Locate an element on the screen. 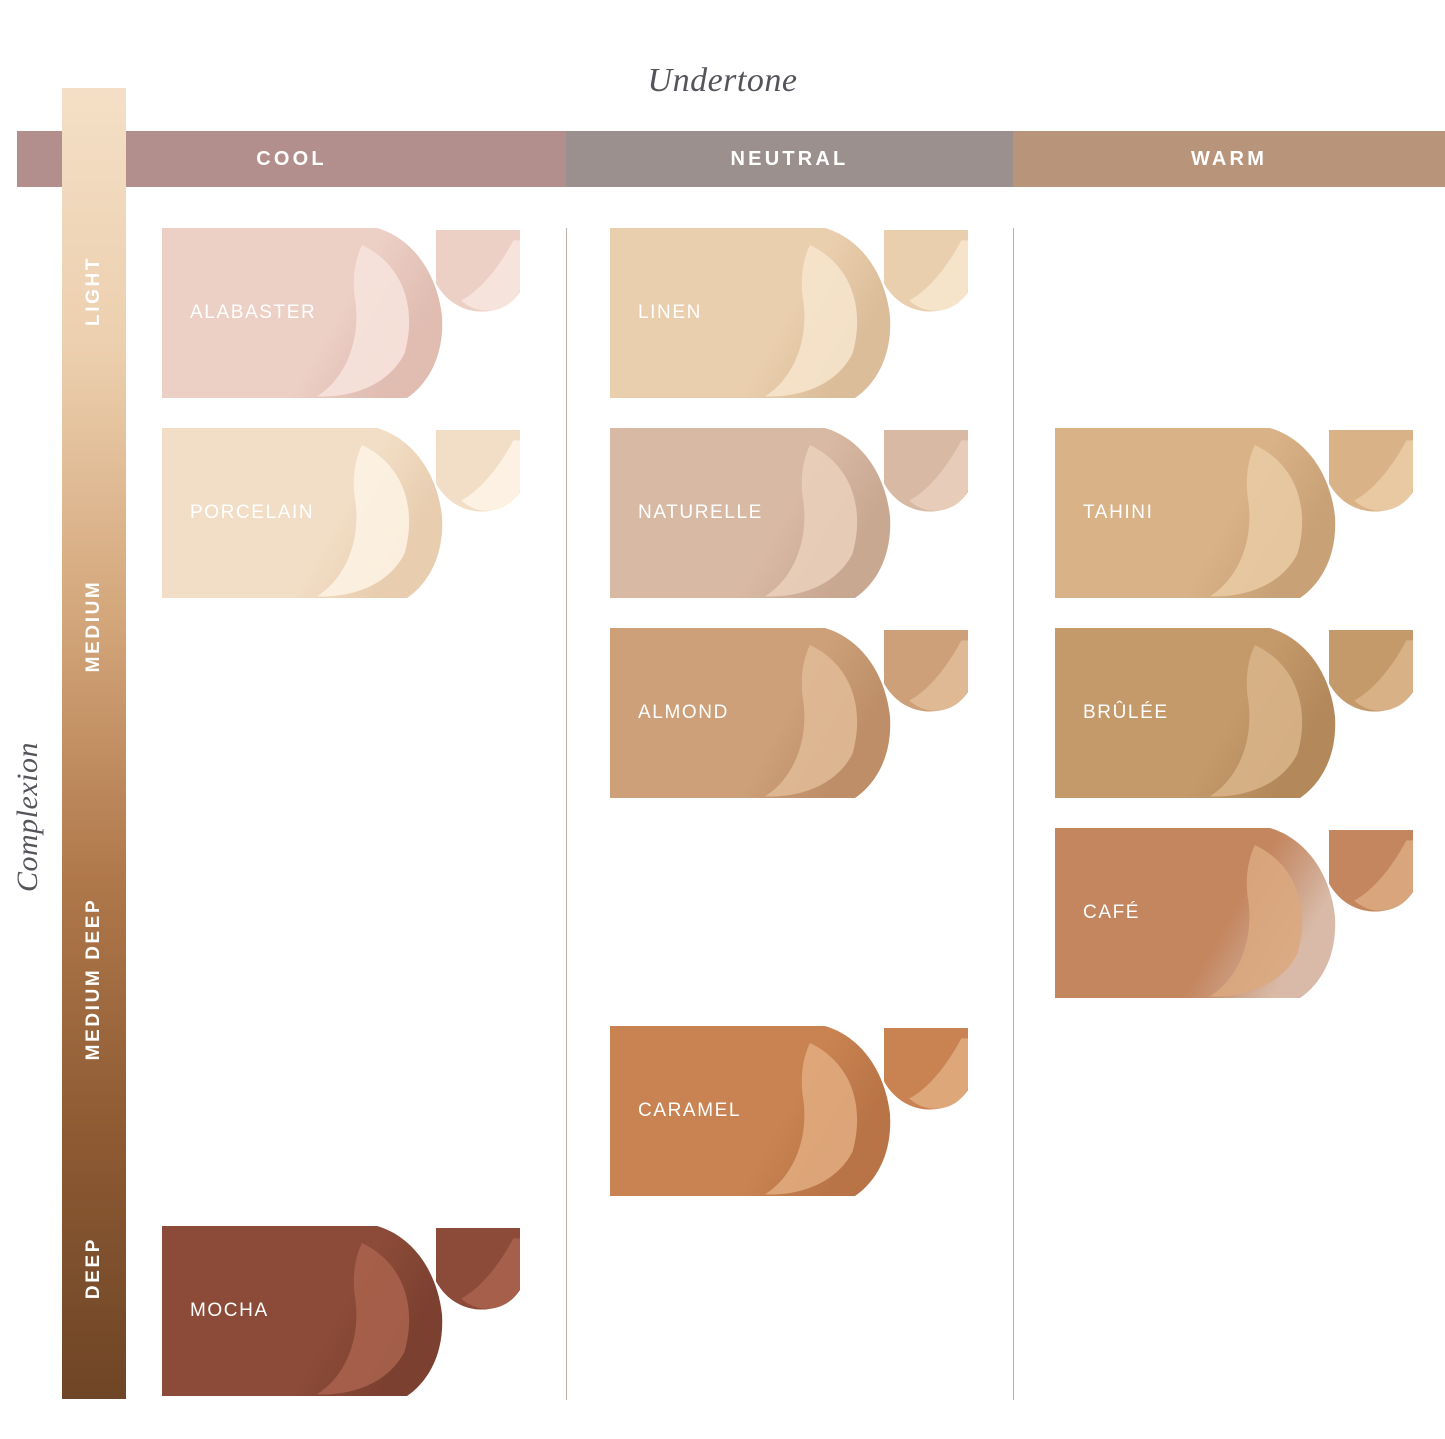 The width and height of the screenshot is (1445, 1439). shade-swatch-naturelle: NATURELLE is located at coordinates (794, 513).